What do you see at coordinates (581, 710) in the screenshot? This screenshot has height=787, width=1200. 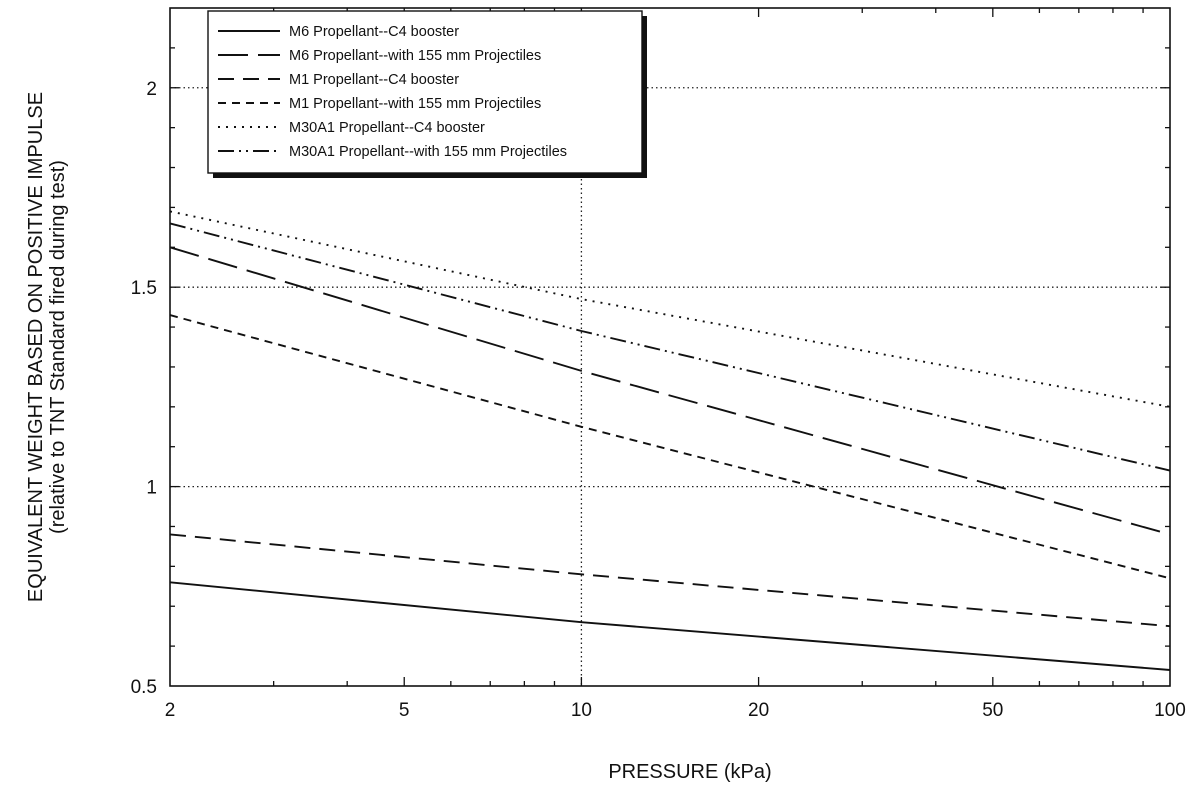 I see `x-tick-label: 10` at bounding box center [581, 710].